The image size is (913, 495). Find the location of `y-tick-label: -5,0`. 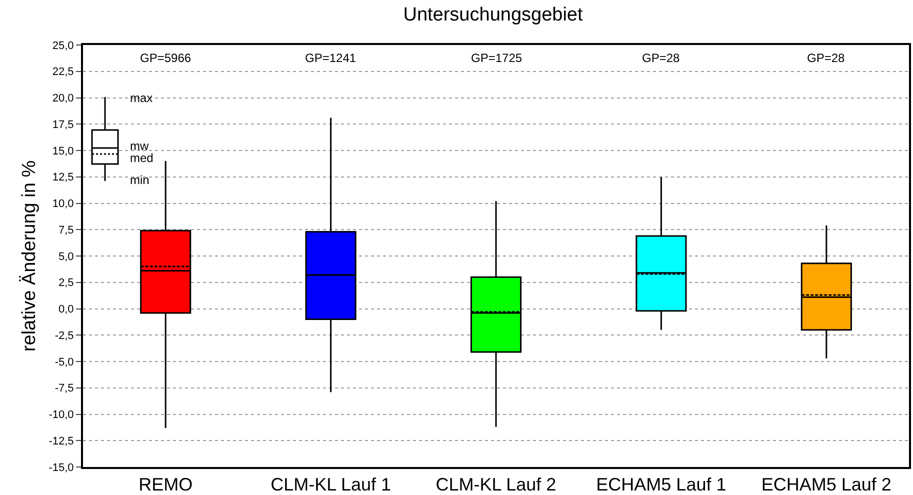

y-tick-label: -5,0 is located at coordinates (64, 362).